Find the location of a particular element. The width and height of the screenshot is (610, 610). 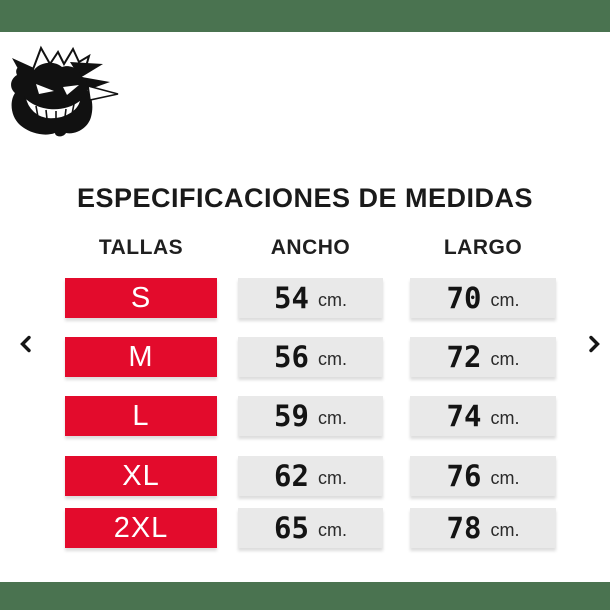

size-label: L is located at coordinates (141, 416).